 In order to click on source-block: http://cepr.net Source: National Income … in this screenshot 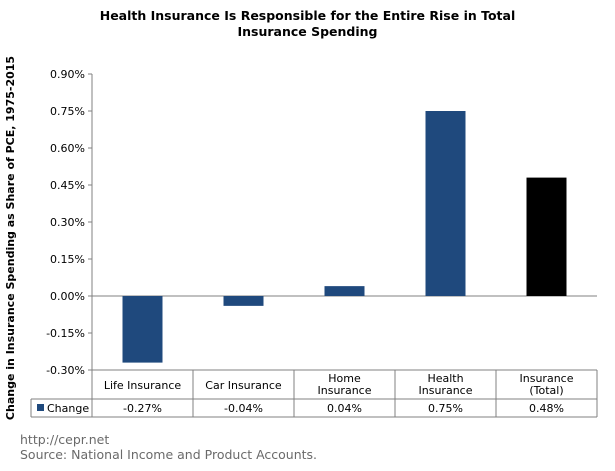, I will do `click(168, 447)`.